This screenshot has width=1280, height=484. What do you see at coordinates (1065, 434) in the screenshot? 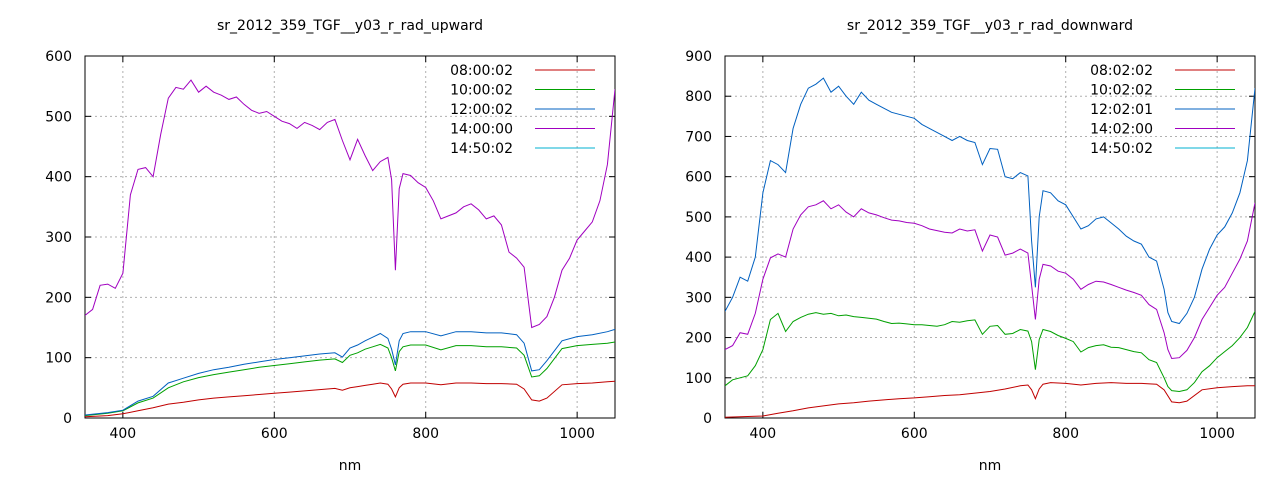
I see `downward-x-tick-label: 800` at bounding box center [1065, 434].